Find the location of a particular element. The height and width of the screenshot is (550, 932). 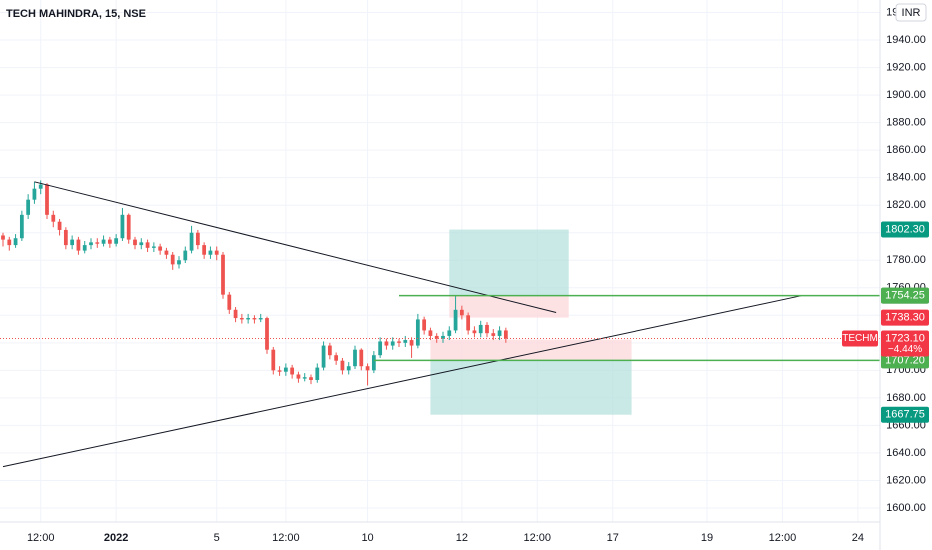

y-tick-label: 1840.00 is located at coordinates (906, 178).